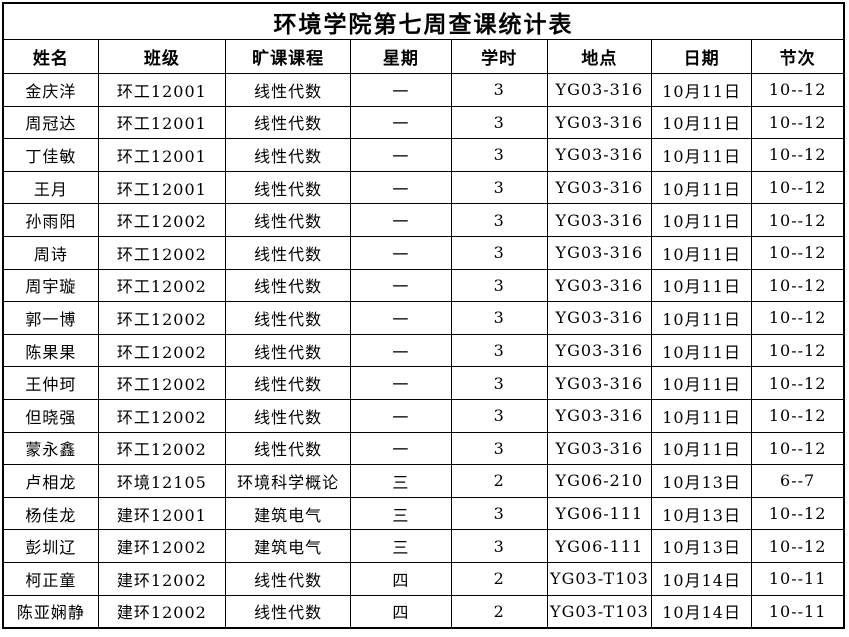 The height and width of the screenshot is (637, 849). I want to click on table-header-row: 姓名 班级 旷课课程 星期 学时 地点 日期 节次, so click(423, 56).